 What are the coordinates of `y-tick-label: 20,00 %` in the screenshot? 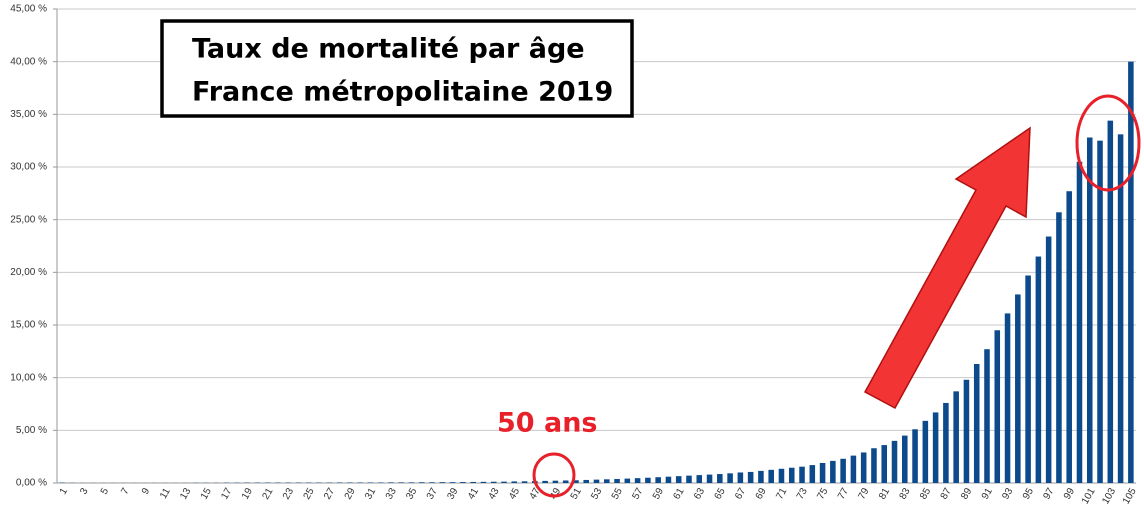 It's located at (28, 272).